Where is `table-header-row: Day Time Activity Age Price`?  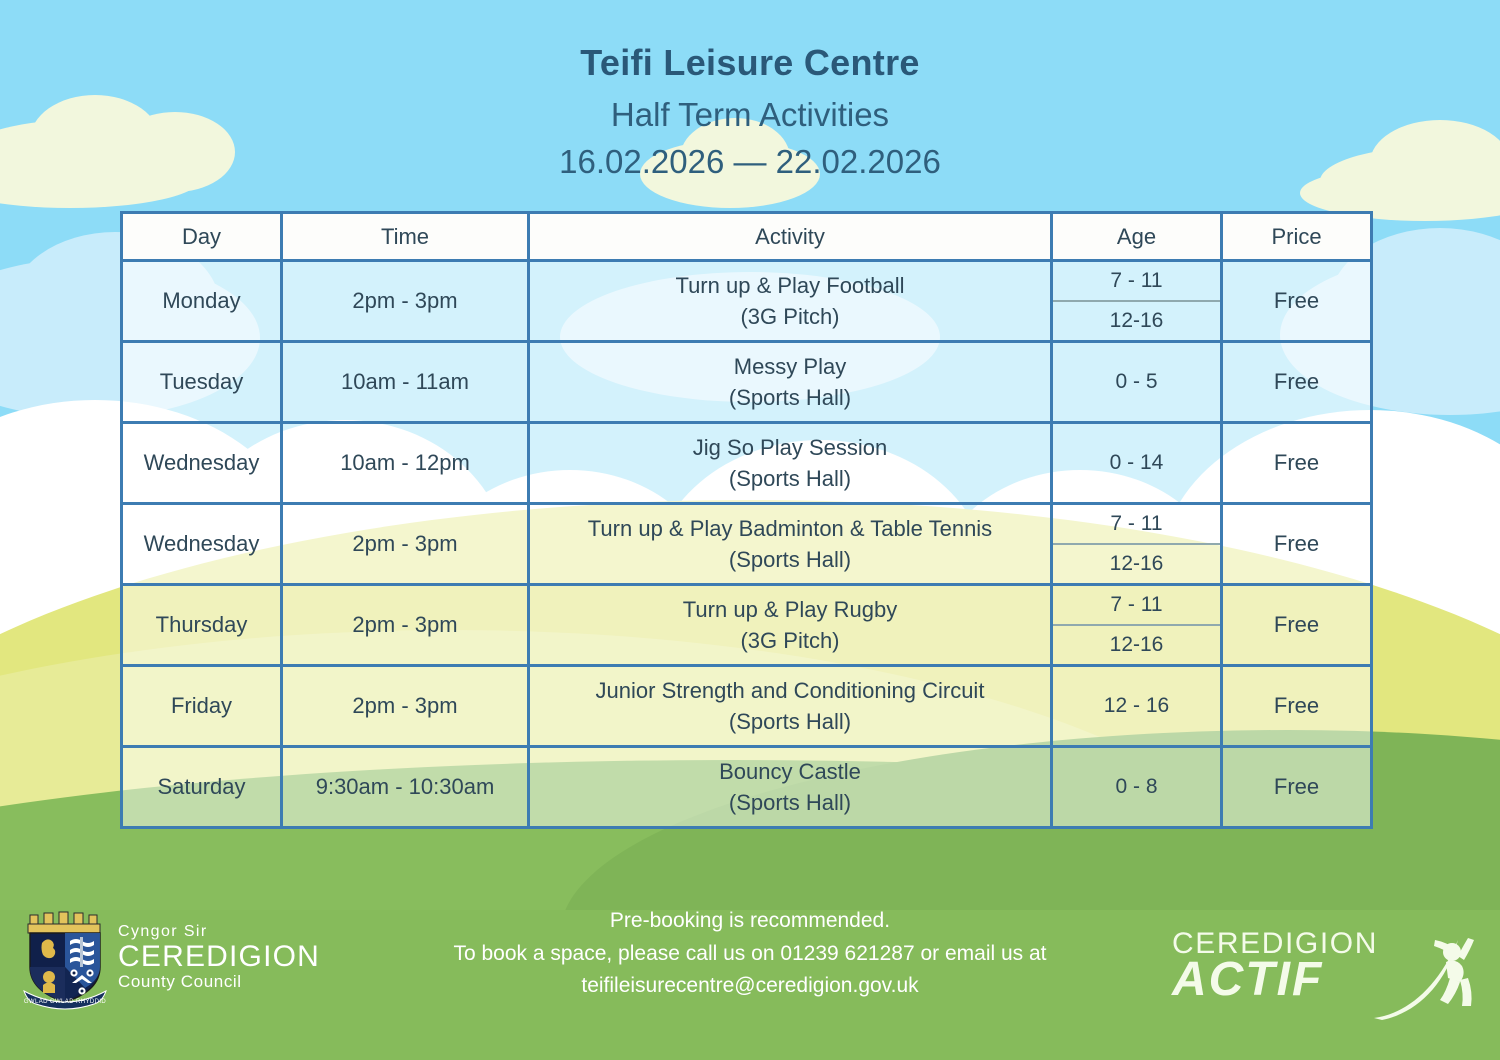 table-header-row: Day Time Activity Age Price is located at coordinates (746, 236).